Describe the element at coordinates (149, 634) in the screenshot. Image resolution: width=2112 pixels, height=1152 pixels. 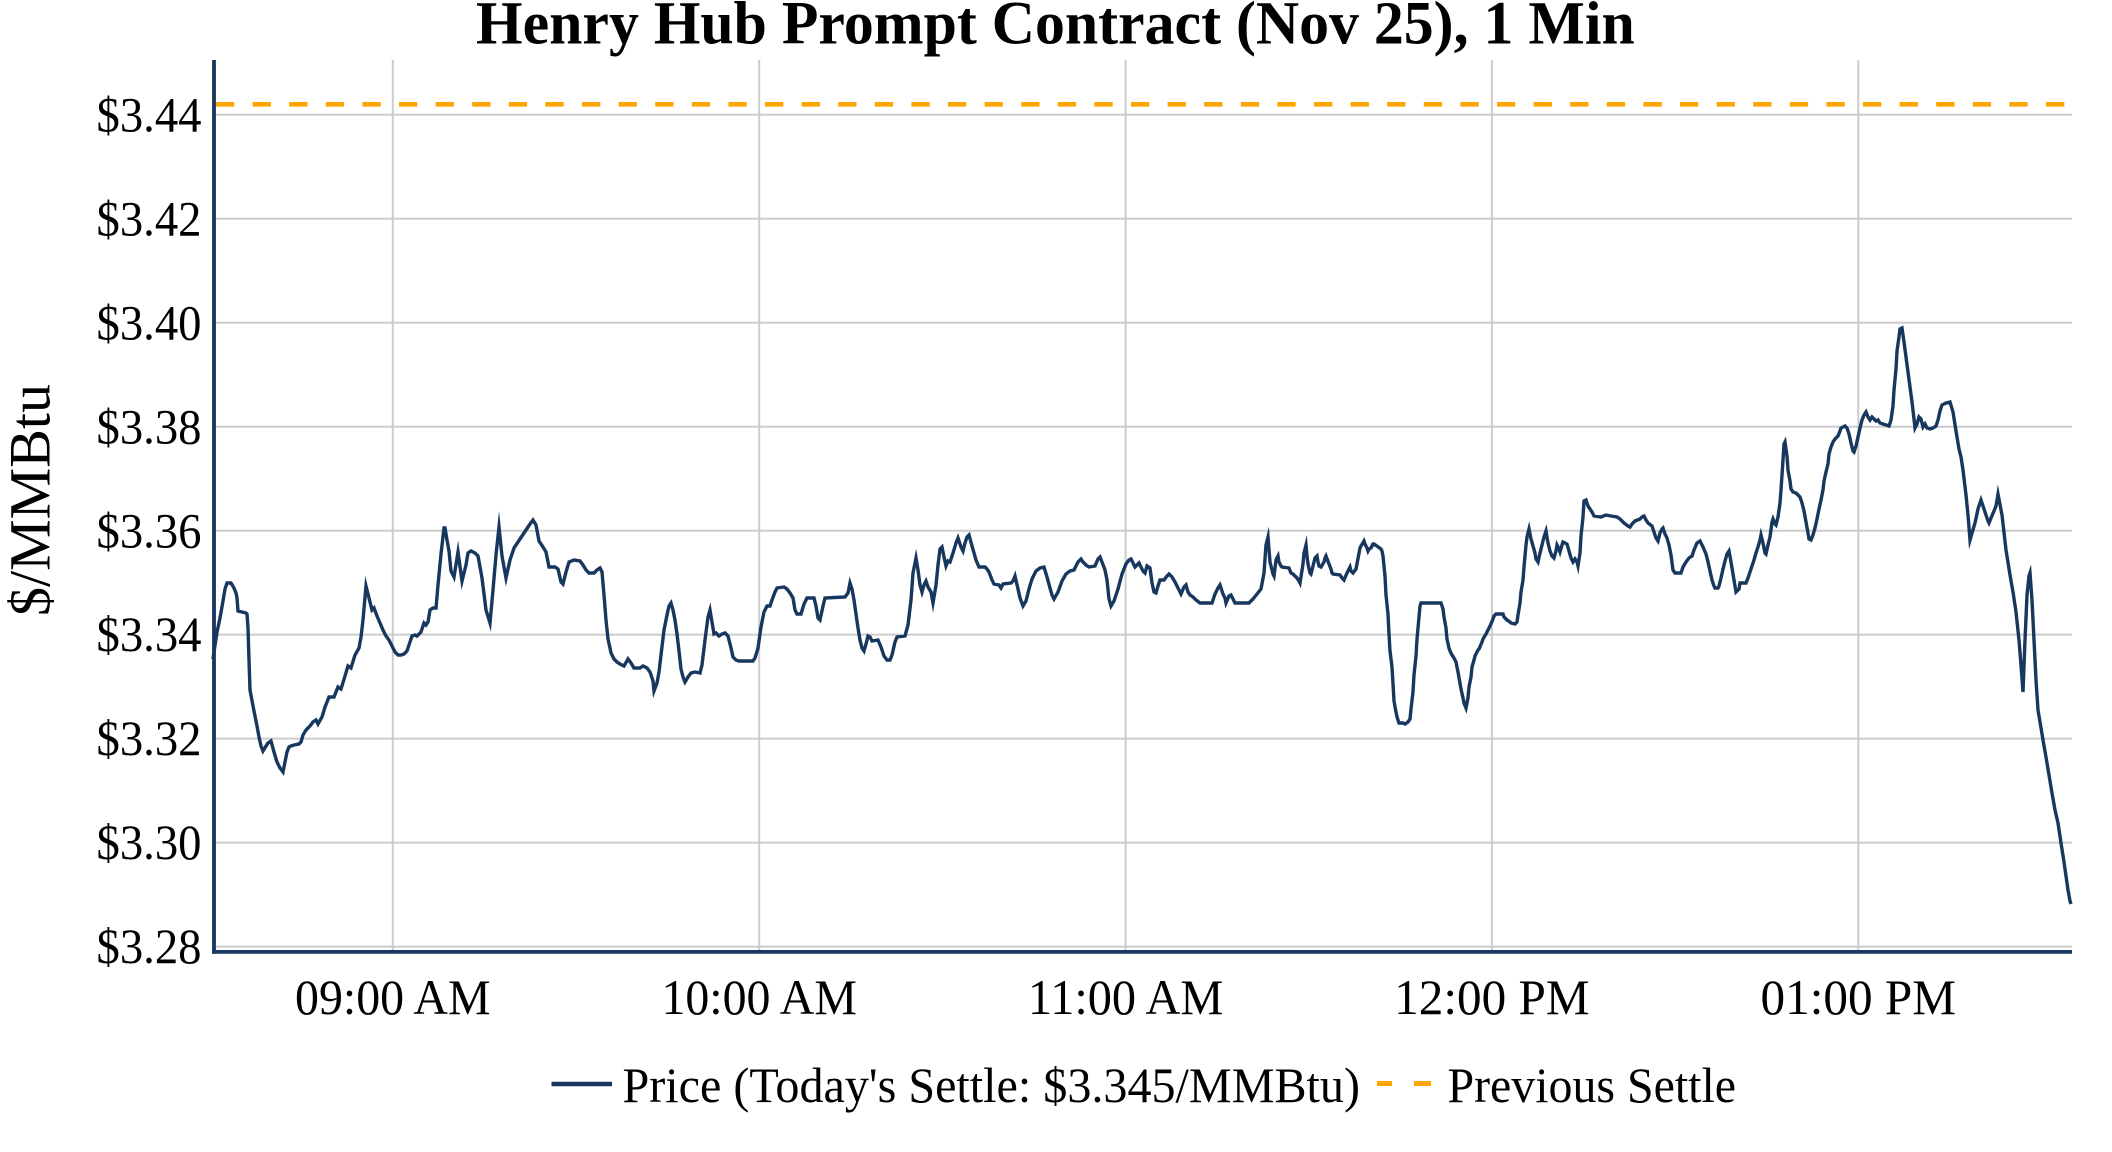
I see `svg-text: $3.34` at that location.